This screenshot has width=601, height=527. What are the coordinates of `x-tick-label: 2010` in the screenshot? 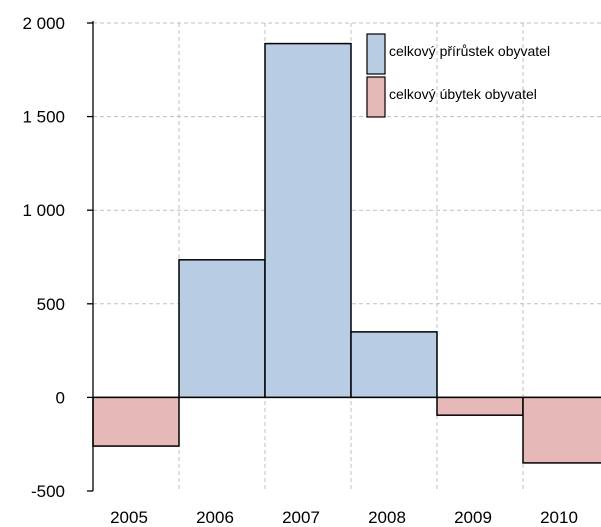 It's located at (559, 517).